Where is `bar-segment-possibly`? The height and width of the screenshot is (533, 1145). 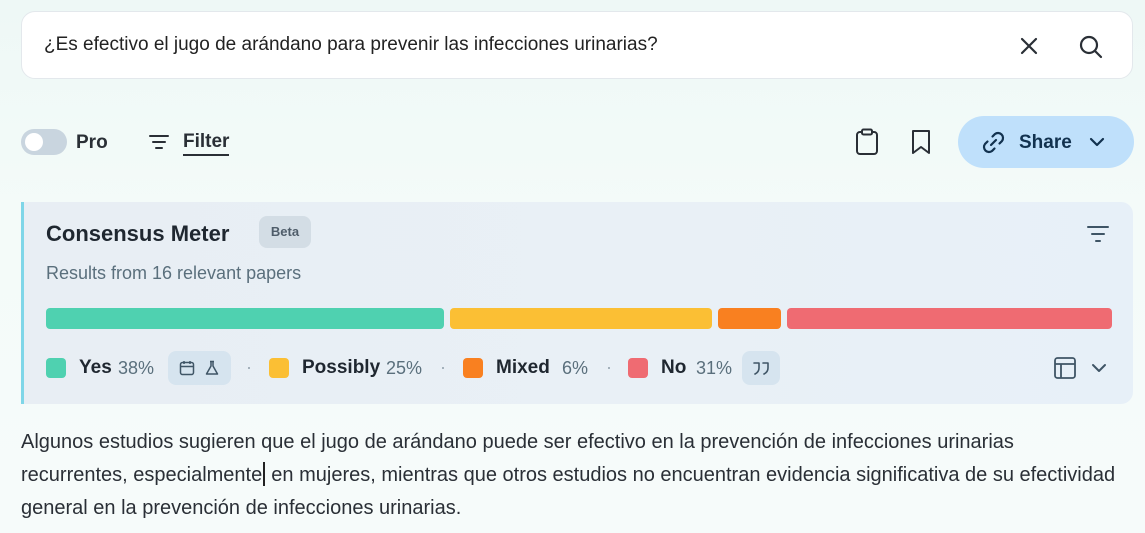 bar-segment-possibly is located at coordinates (581, 318).